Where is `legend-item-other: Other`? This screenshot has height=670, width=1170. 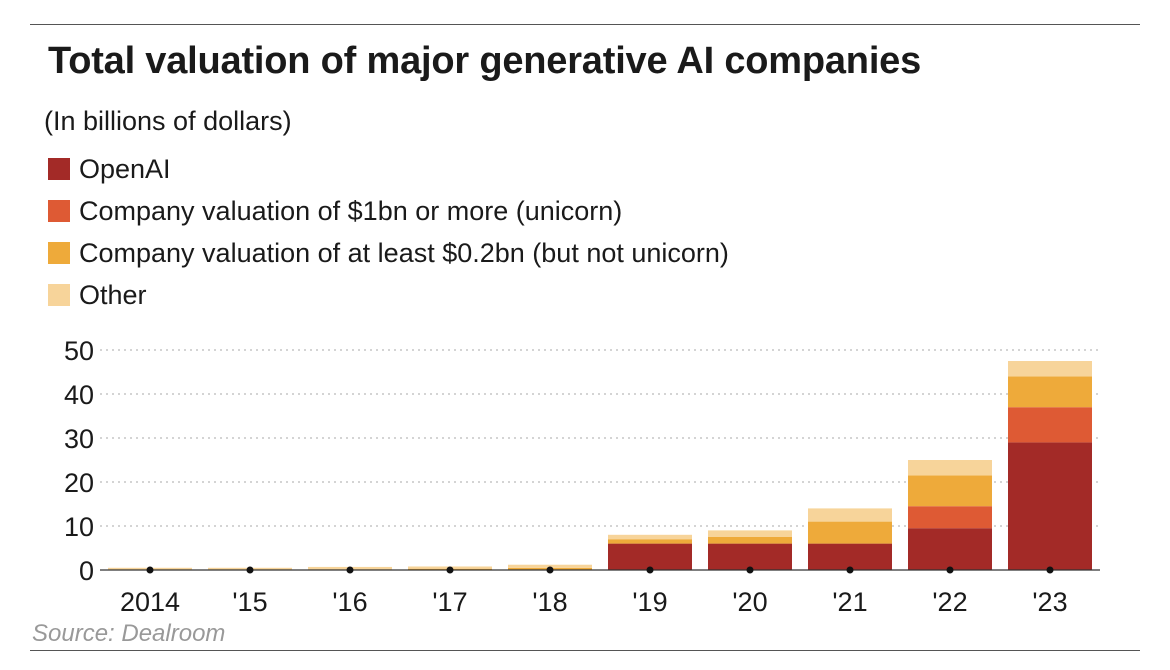 legend-item-other: Other is located at coordinates (388, 295).